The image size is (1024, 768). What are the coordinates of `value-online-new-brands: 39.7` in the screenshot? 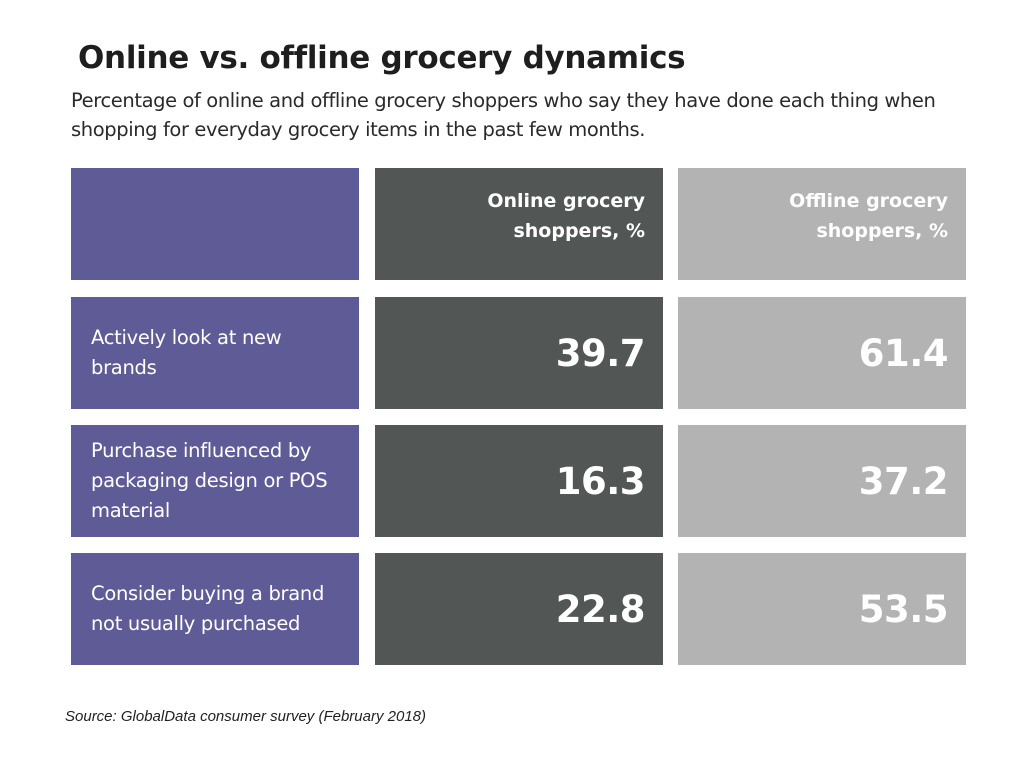 It's located at (519, 353).